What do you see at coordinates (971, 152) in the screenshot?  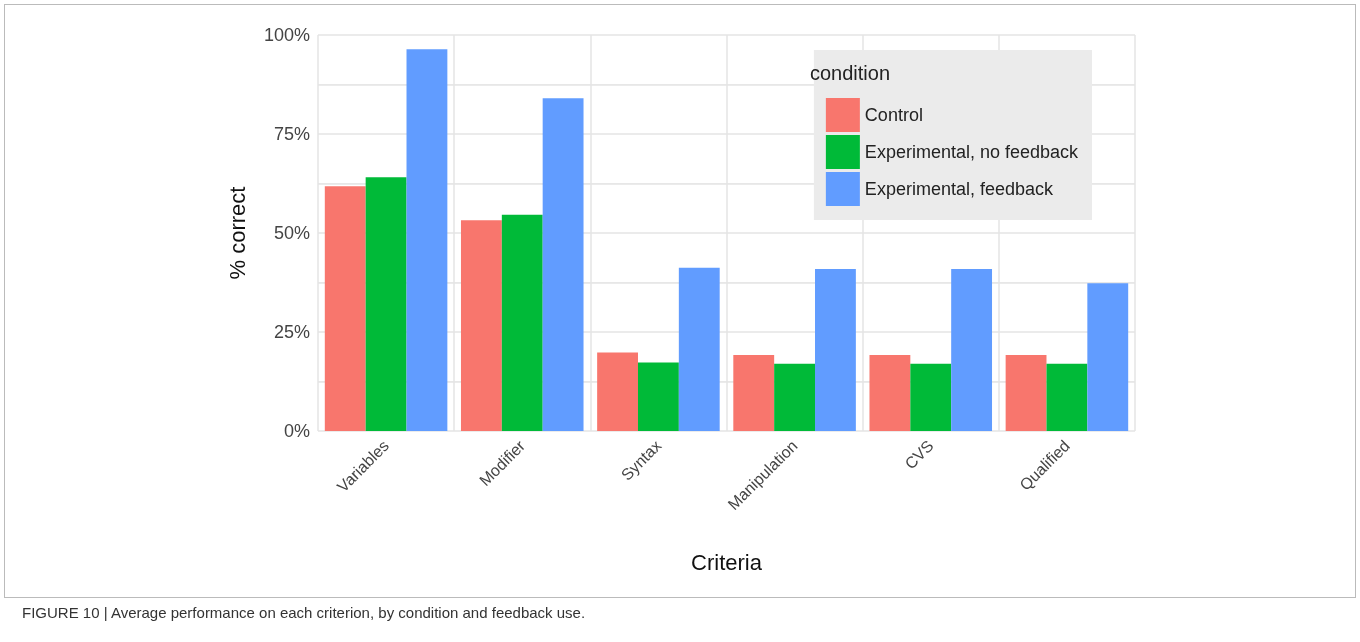 I see `legend-label: Experimental, no feedback` at bounding box center [971, 152].